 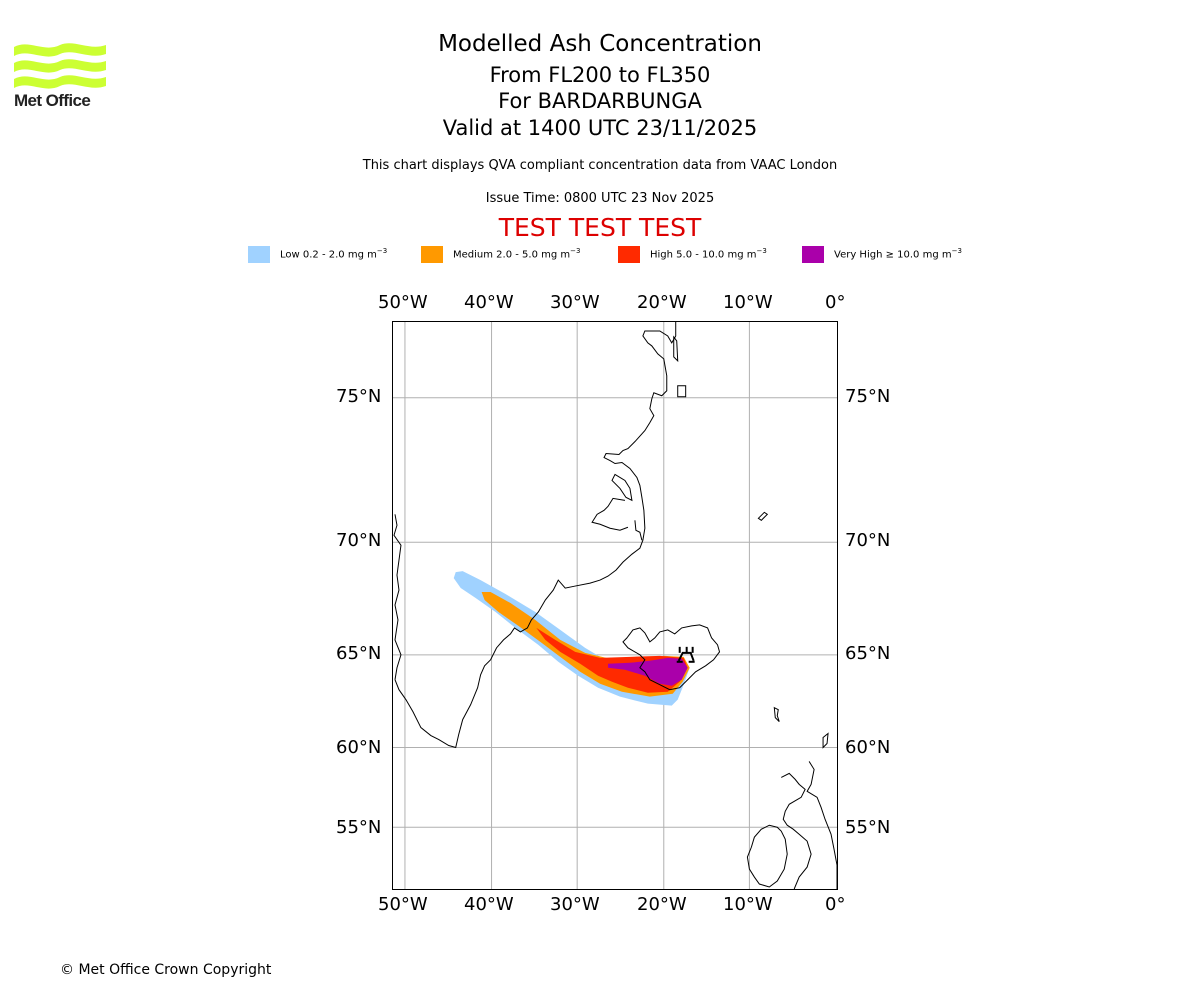 What do you see at coordinates (403, 302) in the screenshot?
I see `lon-tick-top-50w: 50°W` at bounding box center [403, 302].